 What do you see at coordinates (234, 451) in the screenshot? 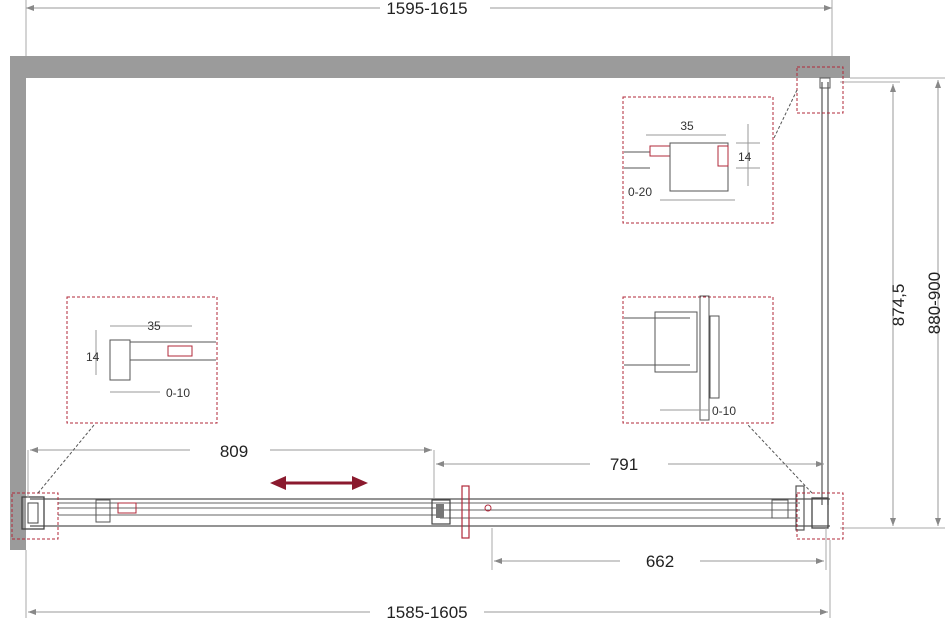
I see `left-door-label: 809` at bounding box center [234, 451].